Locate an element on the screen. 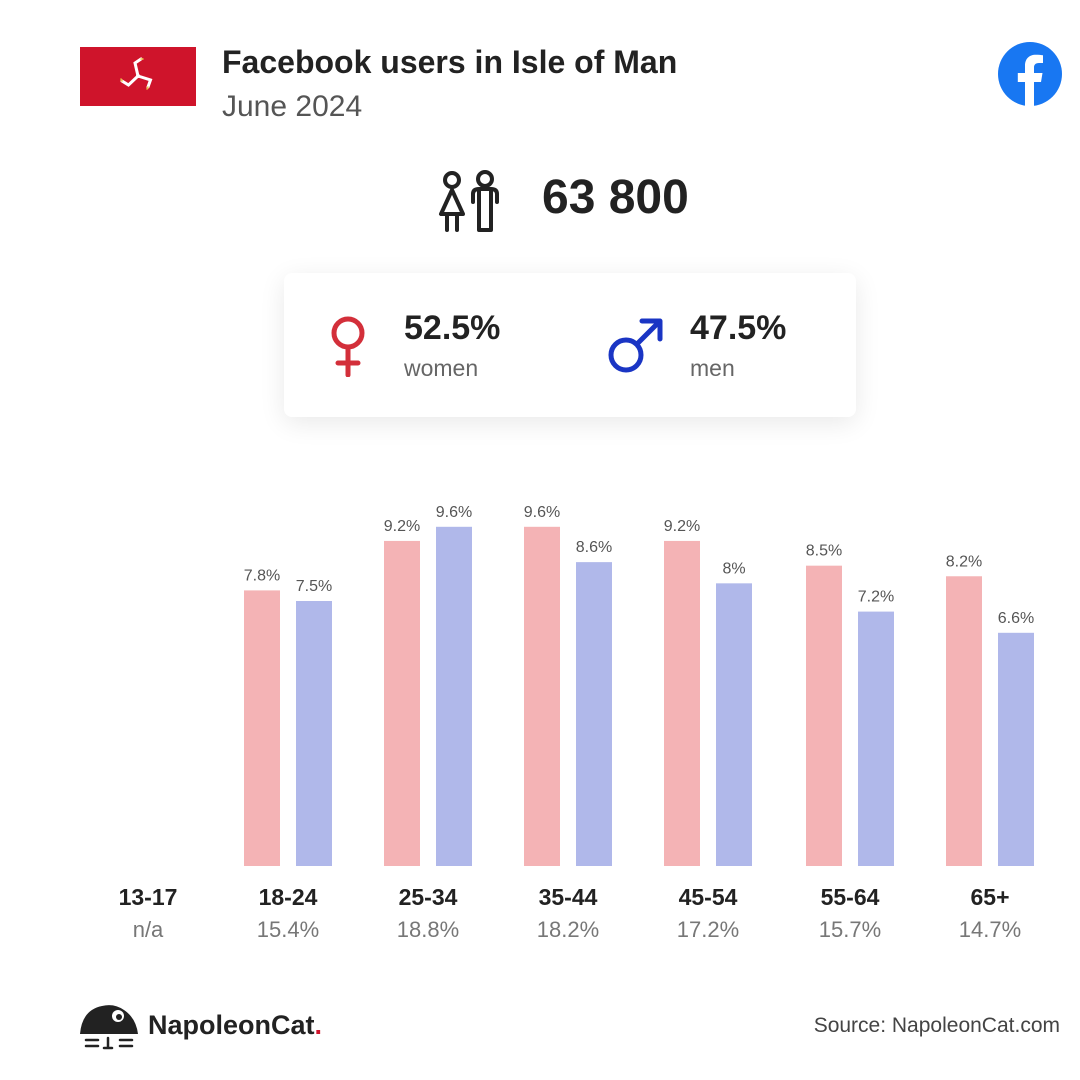 This screenshot has height=1080, width=1080. bar-women-65+ is located at coordinates (964, 721).